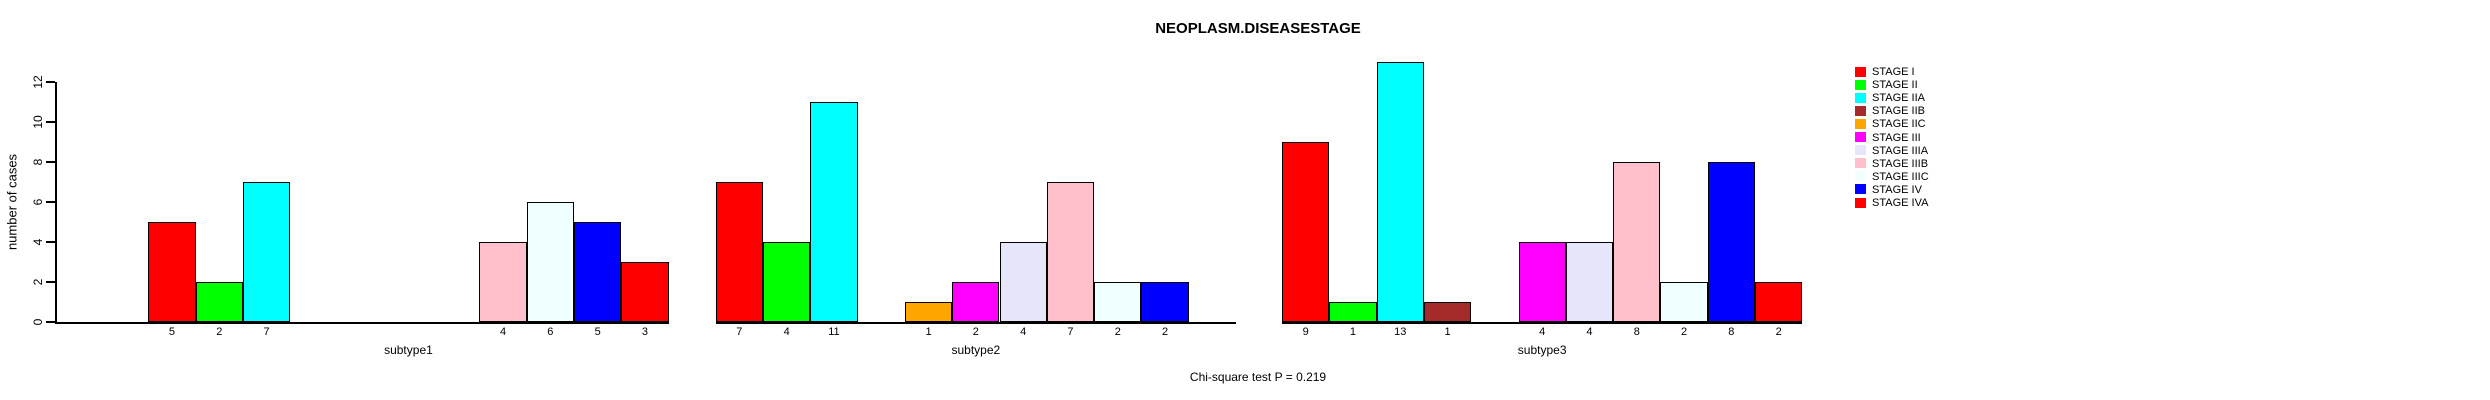 The height and width of the screenshot is (400, 2490). I want to click on bar-value-label: 6, so click(550, 332).